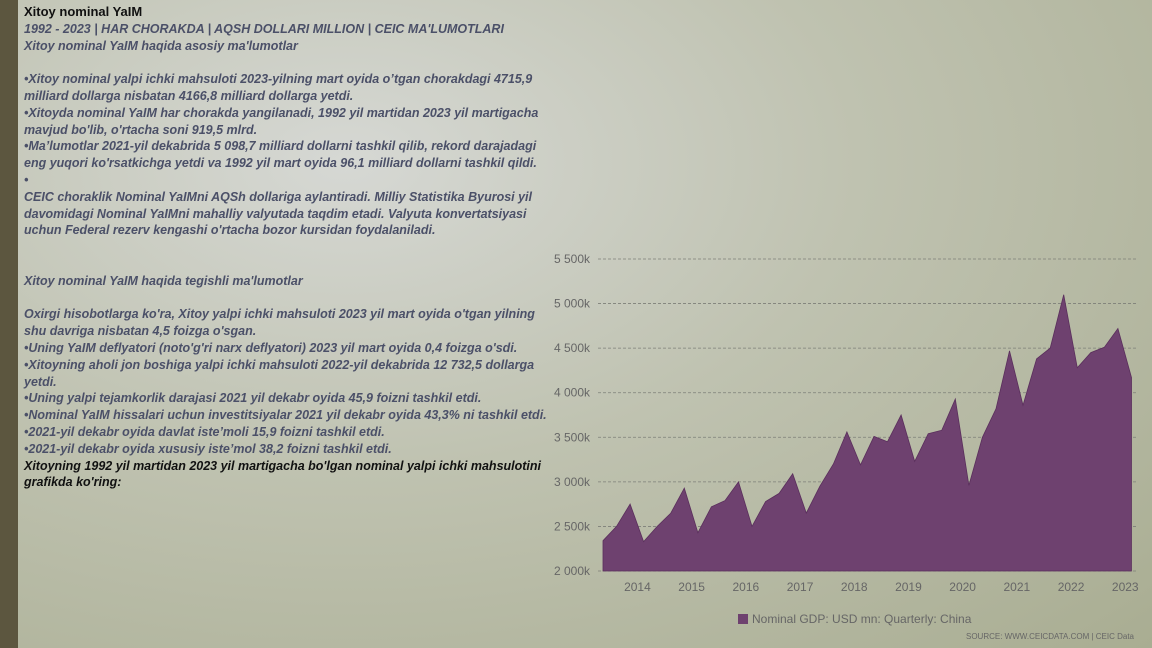  What do you see at coordinates (1050, 636) in the screenshot?
I see `source: SOURCE: WWW.CEICDATA.COM | CEIC Data` at bounding box center [1050, 636].